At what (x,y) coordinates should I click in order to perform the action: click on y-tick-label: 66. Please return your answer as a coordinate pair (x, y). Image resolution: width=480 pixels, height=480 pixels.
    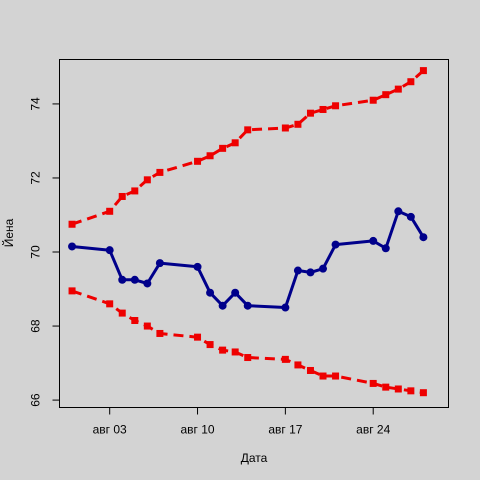
    Looking at the image, I should click on (36, 400).